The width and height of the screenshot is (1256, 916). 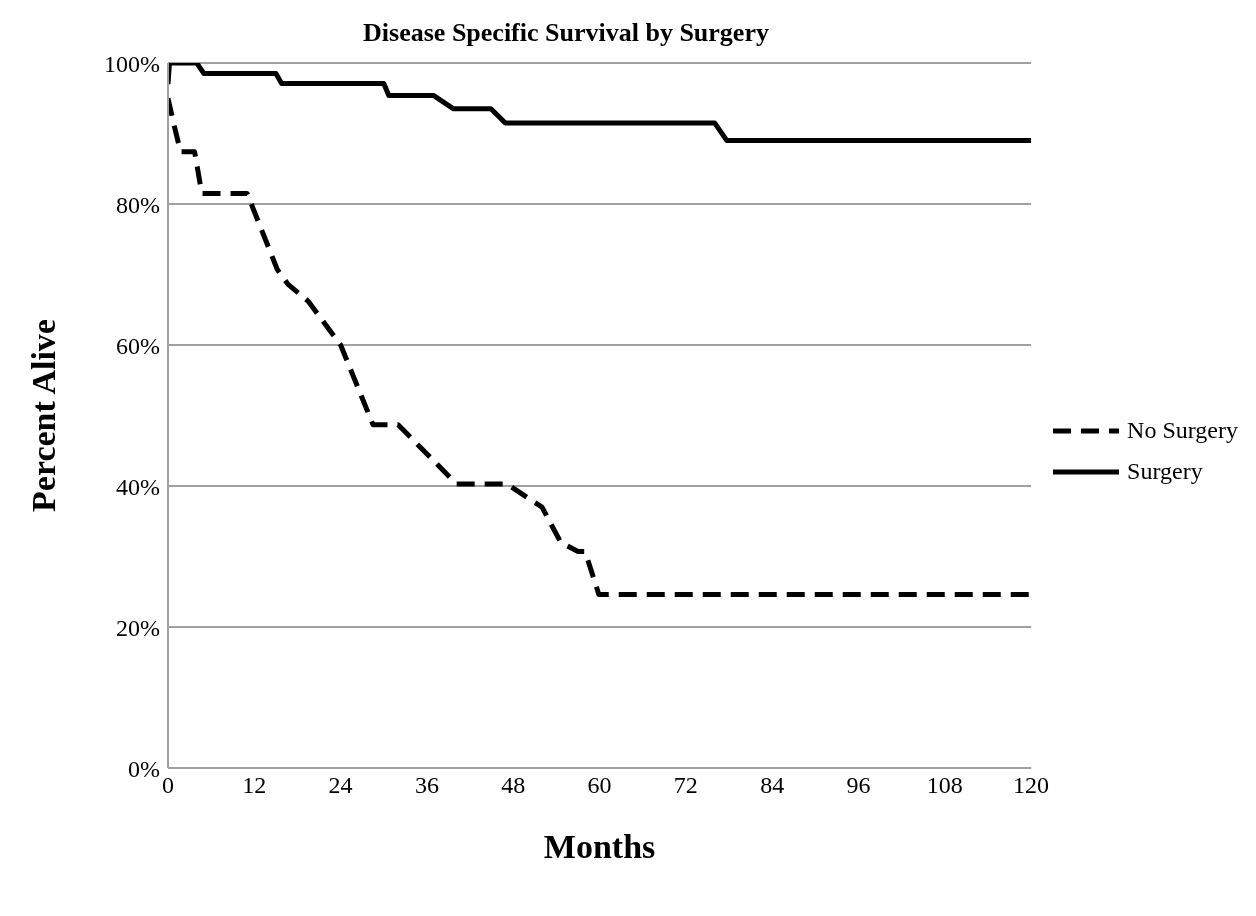 I want to click on legend-label: No Surgery, so click(x=1182, y=430).